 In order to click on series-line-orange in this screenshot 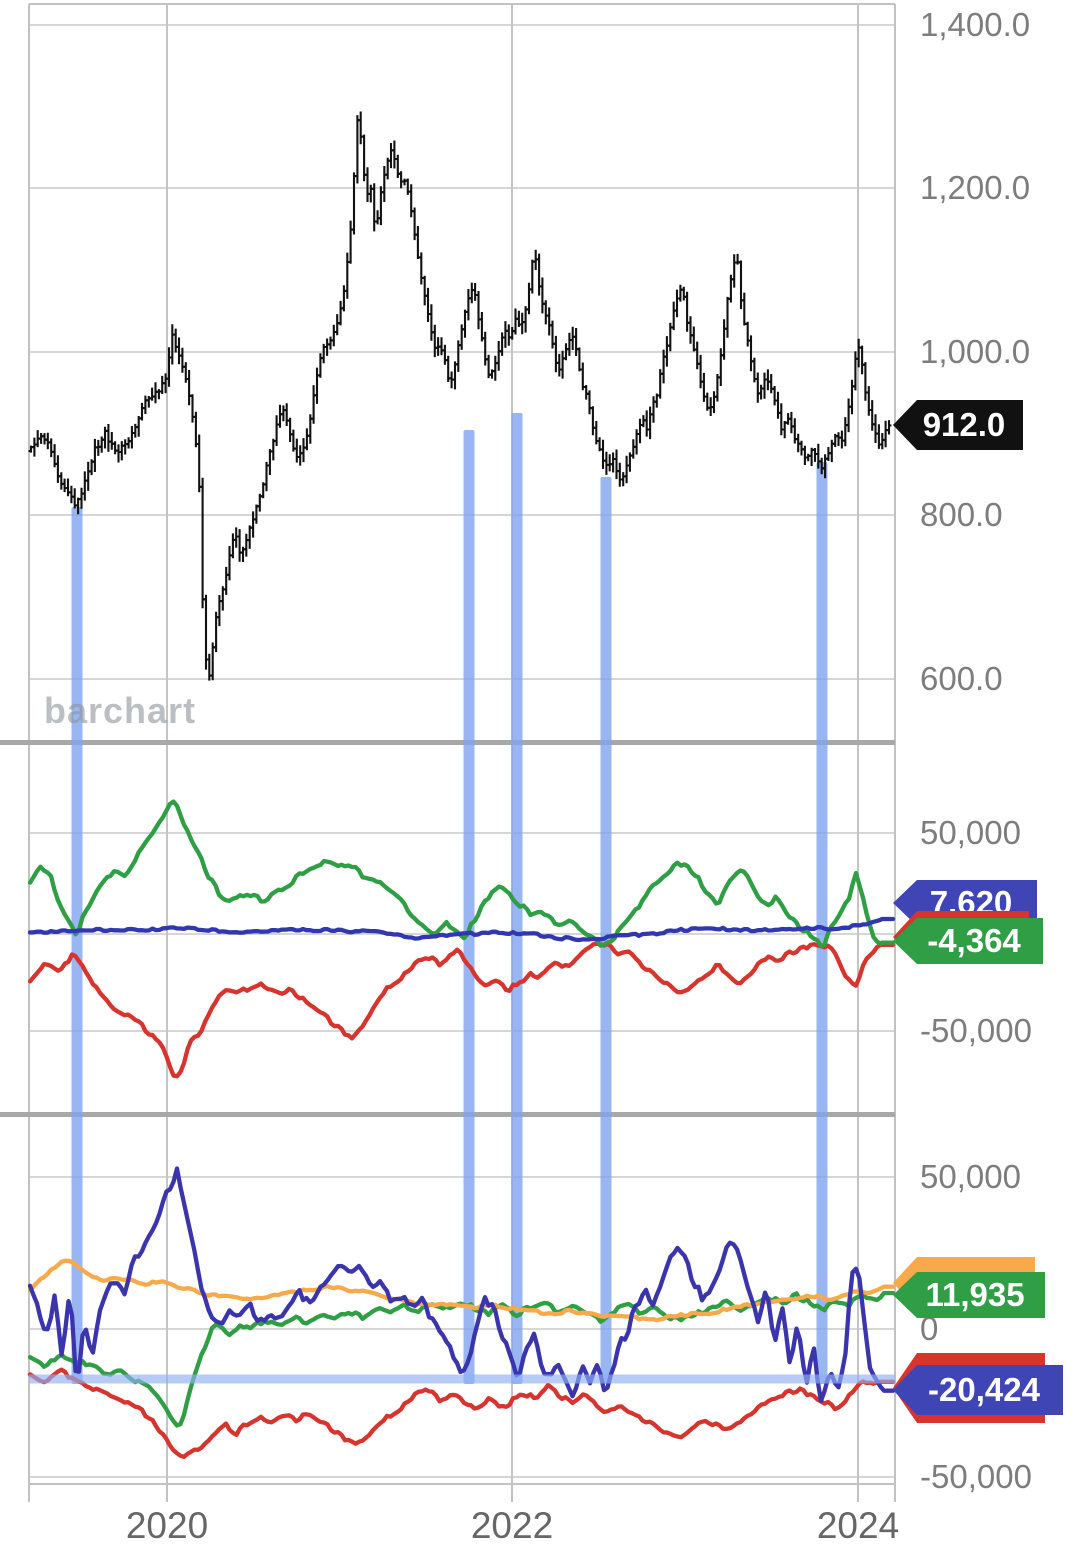, I will do `click(461, 1290)`.